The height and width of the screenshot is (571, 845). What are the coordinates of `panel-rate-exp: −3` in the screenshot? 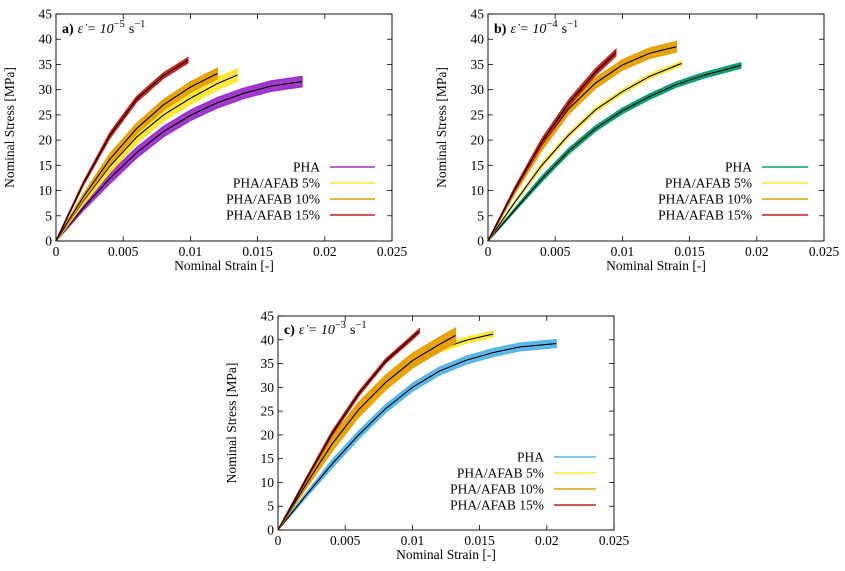 It's located at (340, 325).